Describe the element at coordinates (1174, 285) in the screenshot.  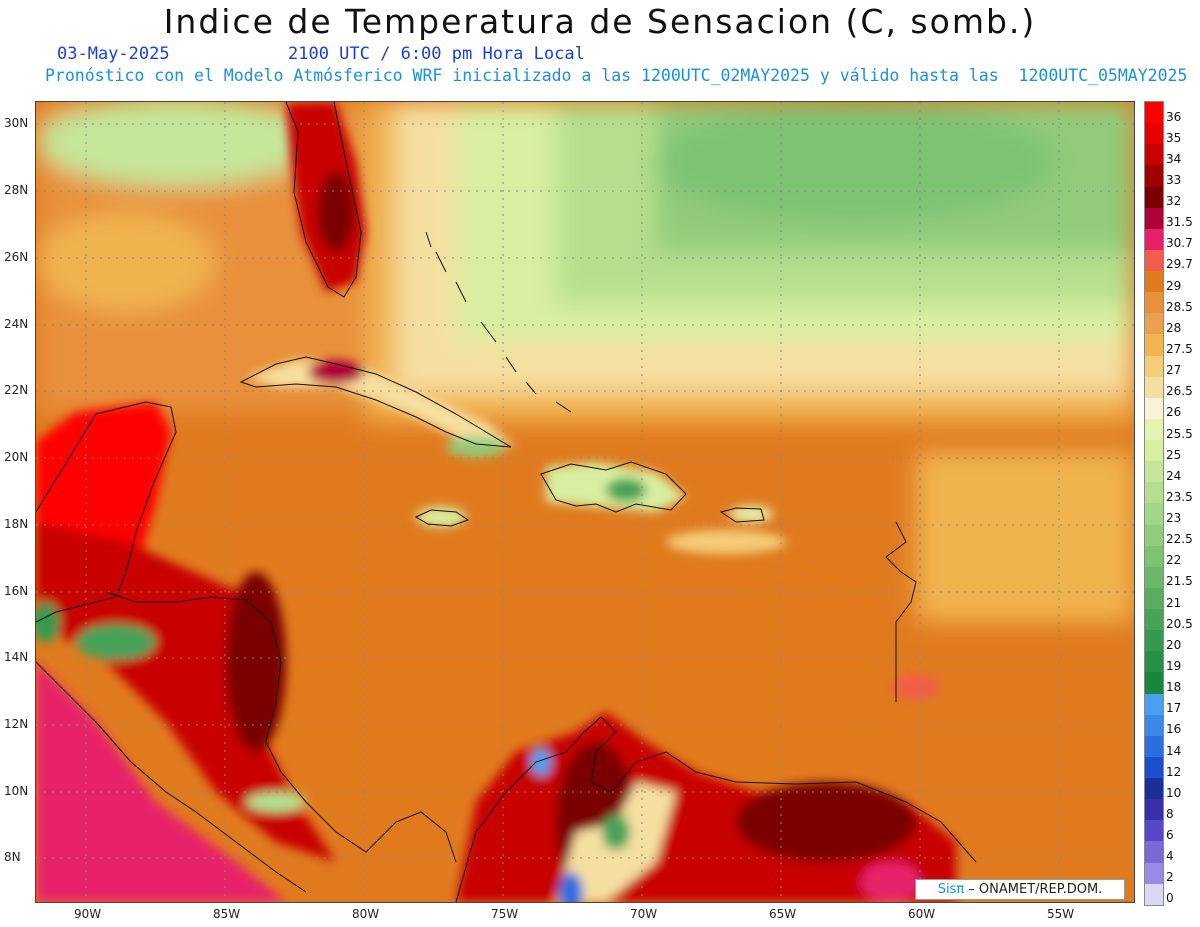
I see `legend-label: 29` at that location.